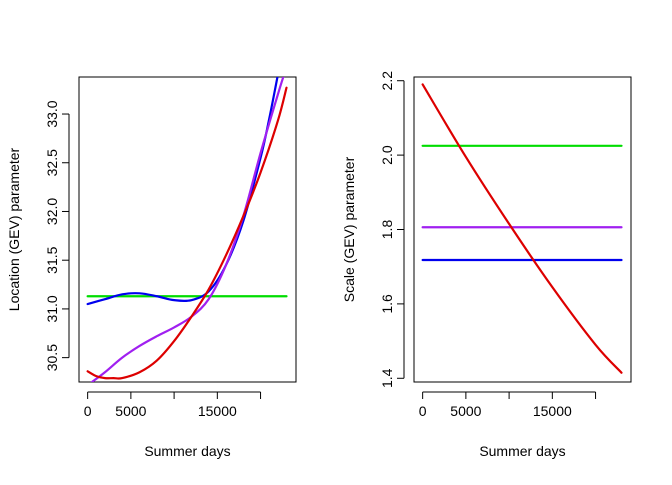  I want to click on scale-y-tick-label: 1.8, so click(387, 230).